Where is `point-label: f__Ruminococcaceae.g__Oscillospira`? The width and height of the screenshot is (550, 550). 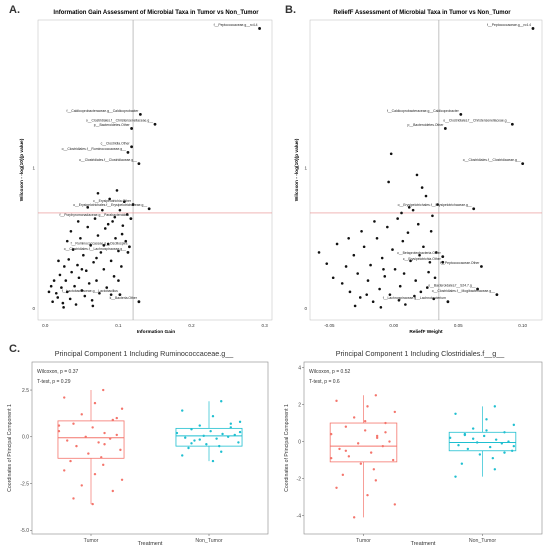 point-label: f__Ruminococcaceae.g__Oscillospira is located at coordinates (99, 243).